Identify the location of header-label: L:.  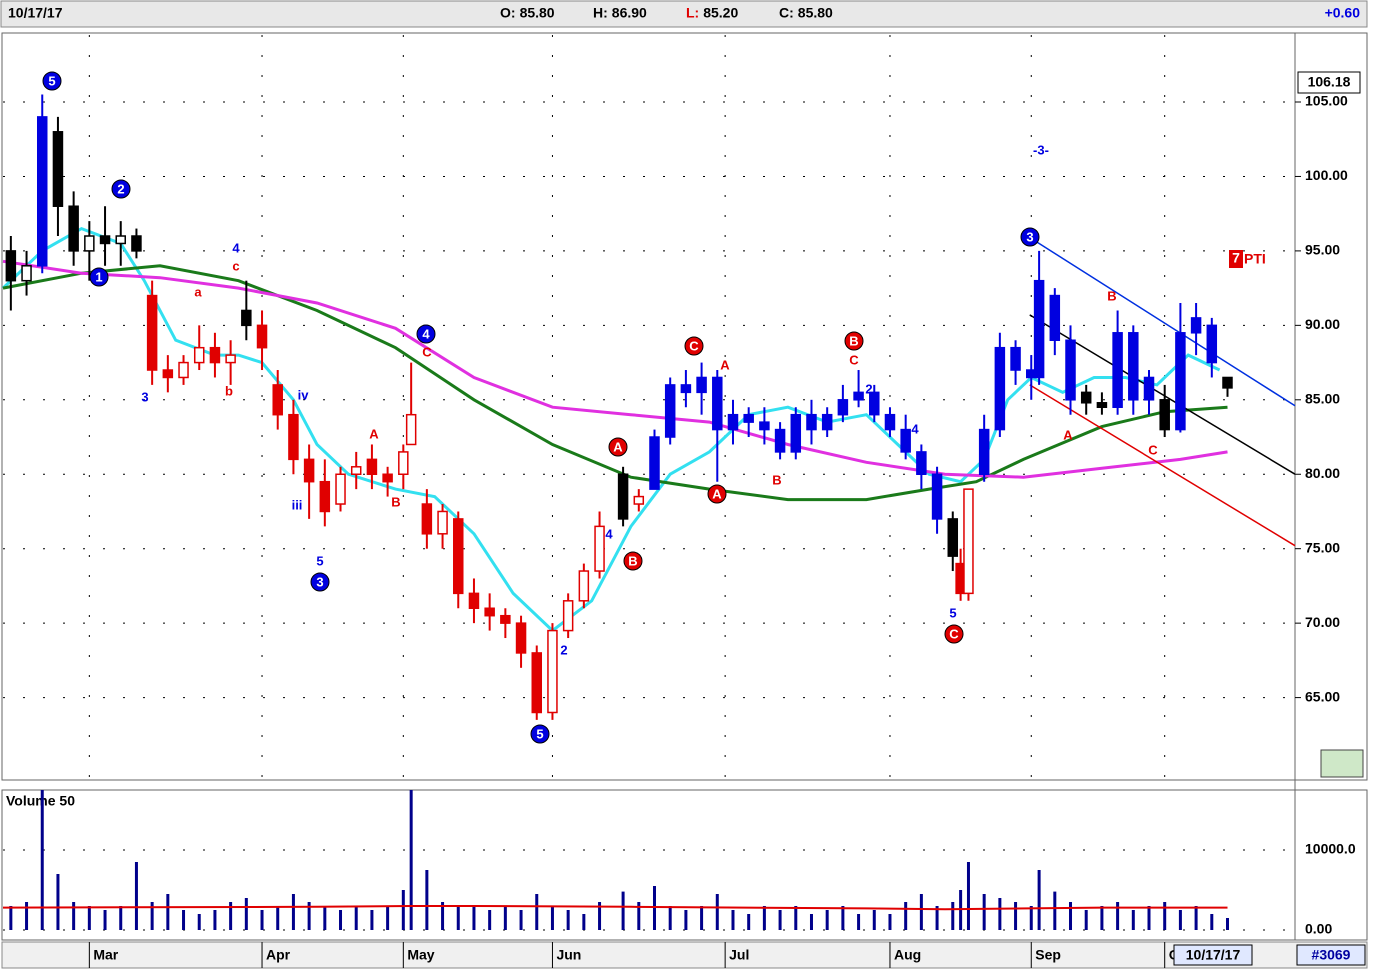
(692, 13).